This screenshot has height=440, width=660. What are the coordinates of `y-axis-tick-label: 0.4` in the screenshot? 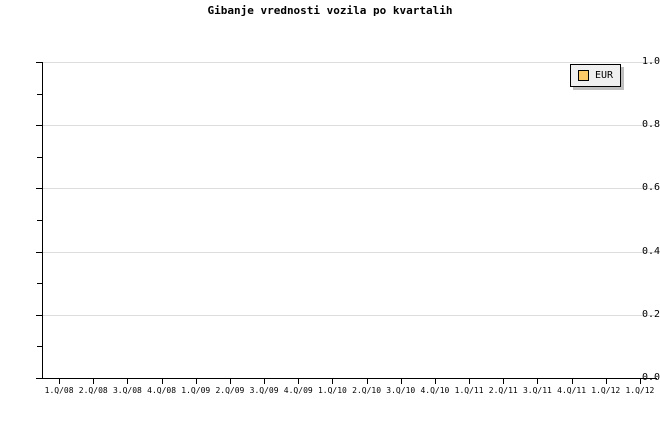 It's located at (650, 251).